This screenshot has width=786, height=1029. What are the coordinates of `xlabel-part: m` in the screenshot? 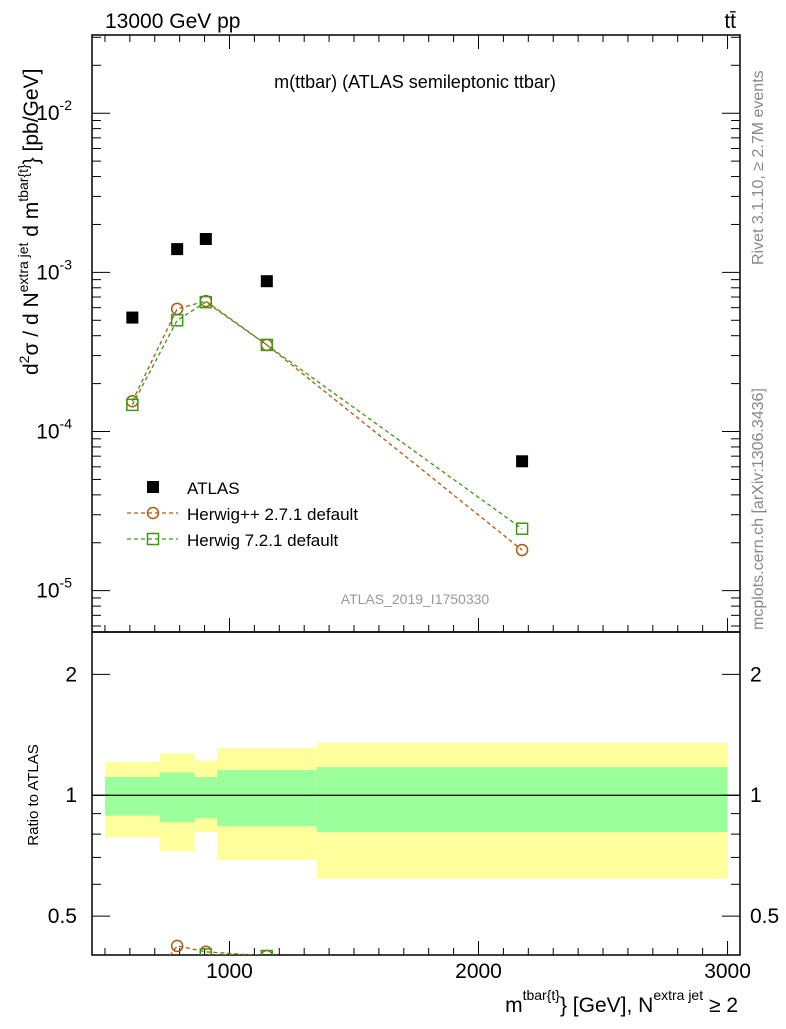 It's located at (514, 1005).